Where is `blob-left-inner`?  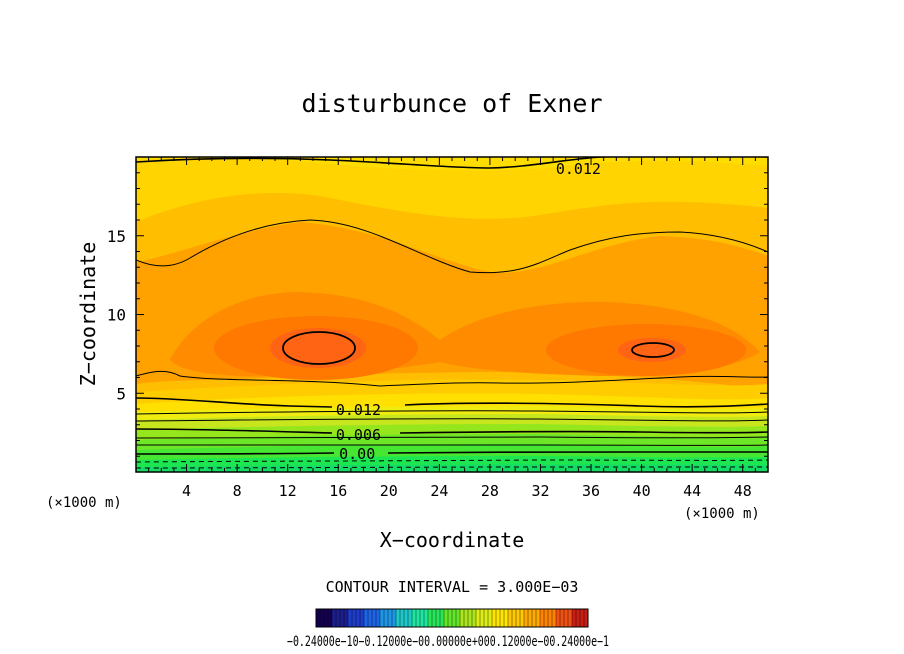 blob-left-inner is located at coordinates (318, 348).